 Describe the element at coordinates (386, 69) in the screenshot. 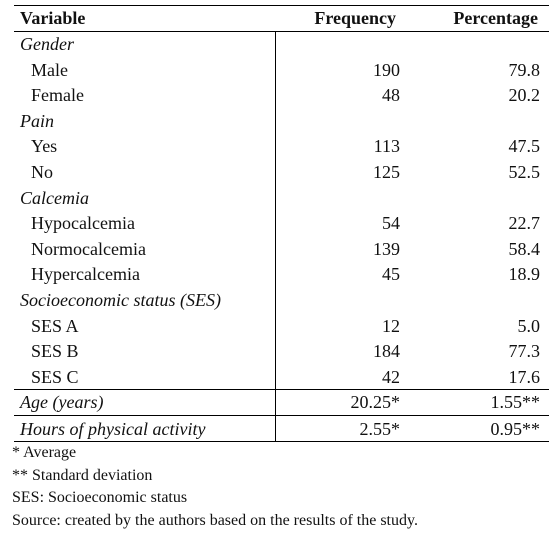

I see `frequency-cell: 190` at that location.